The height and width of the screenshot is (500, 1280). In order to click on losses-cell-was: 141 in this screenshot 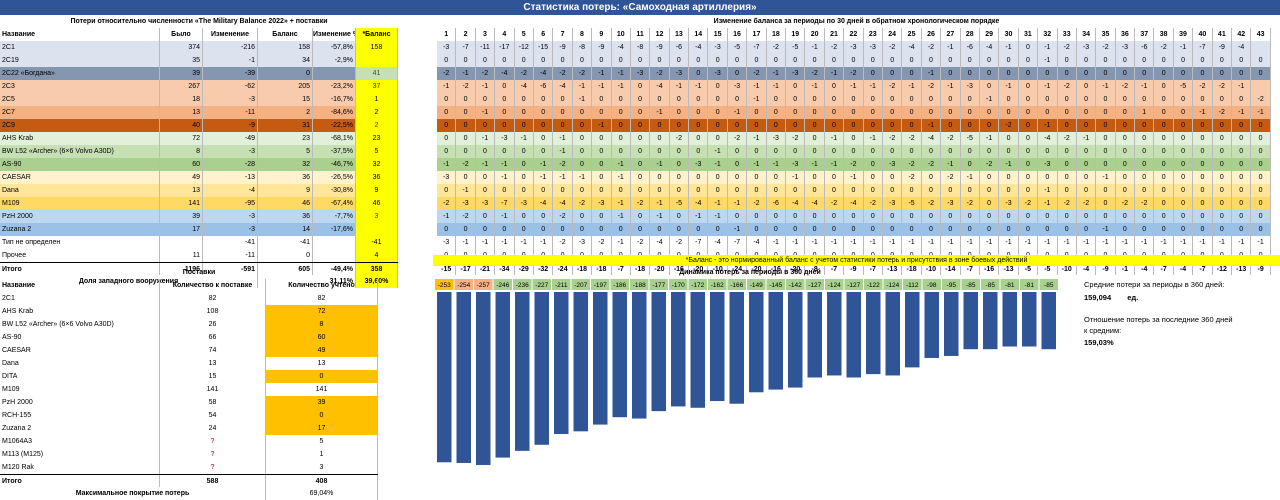, I will do `click(181, 203)`.